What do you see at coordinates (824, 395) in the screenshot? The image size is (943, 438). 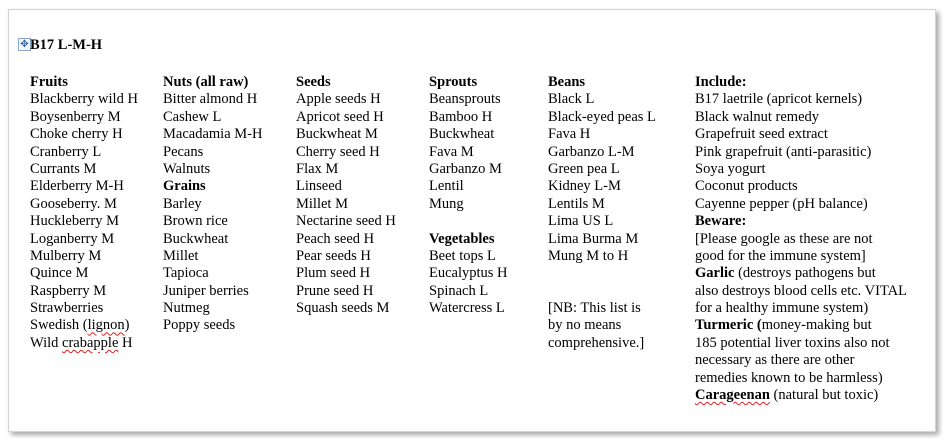 I see `text: (natural but toxic)` at bounding box center [824, 395].